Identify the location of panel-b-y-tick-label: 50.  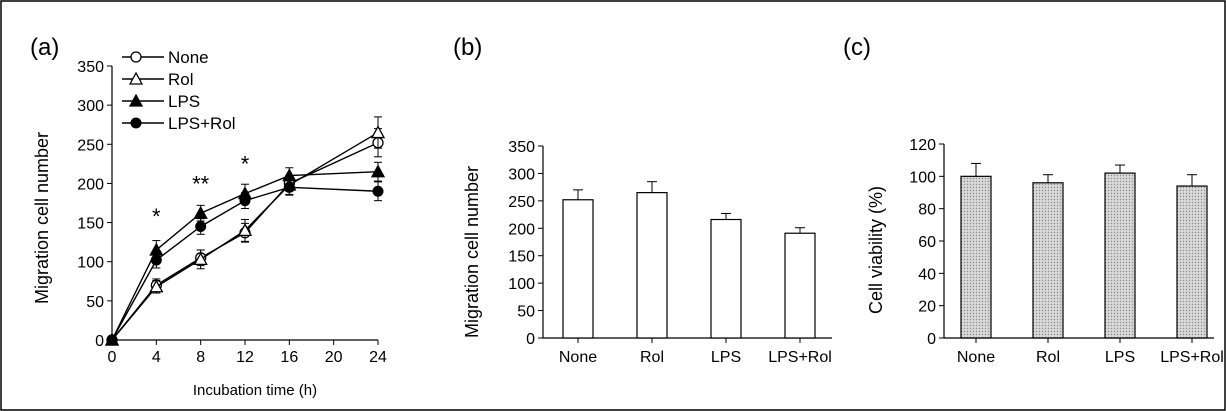
(526, 312).